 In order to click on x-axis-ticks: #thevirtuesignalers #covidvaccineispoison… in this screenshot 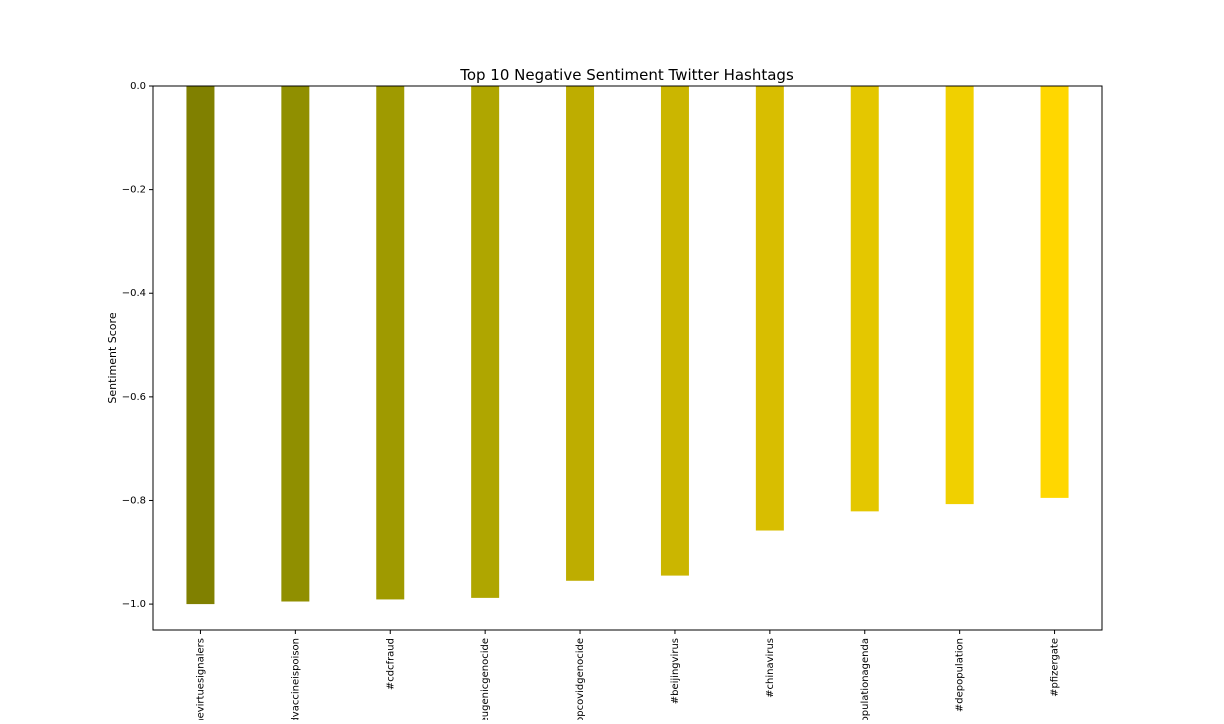, I will do `click(628, 677)`.